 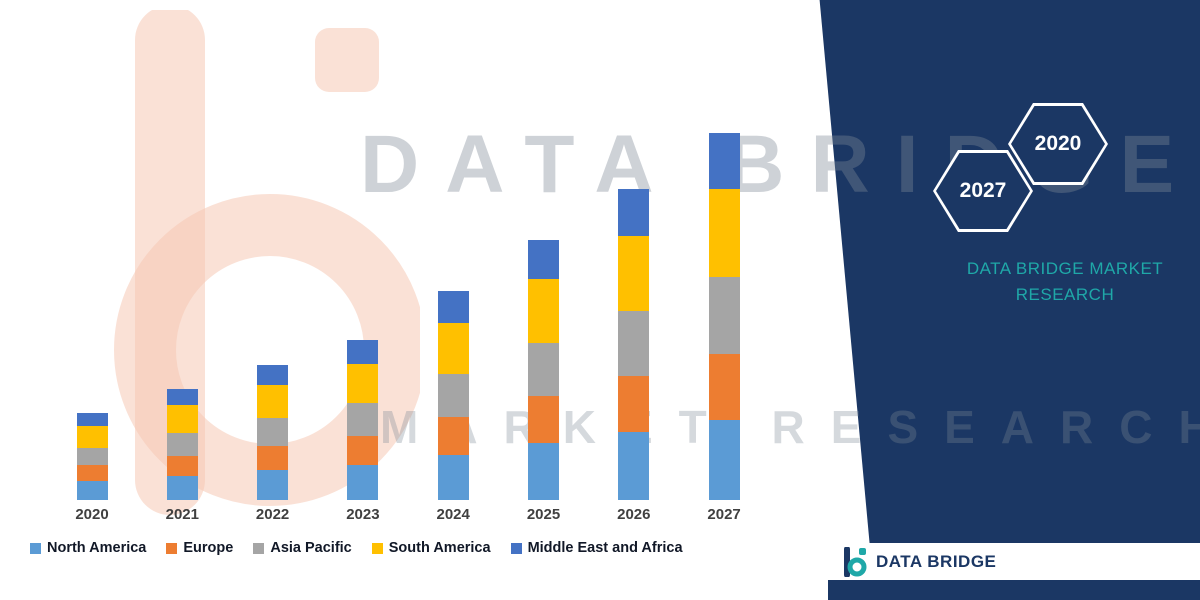 What do you see at coordinates (855, 561) in the screenshot?
I see `databridge-logo-icon` at bounding box center [855, 561].